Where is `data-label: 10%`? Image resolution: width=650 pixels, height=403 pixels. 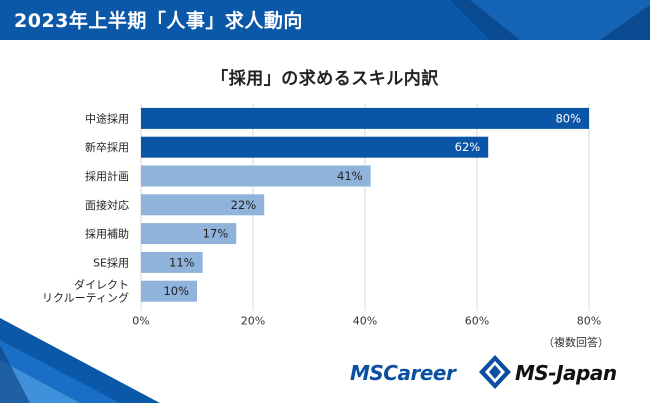
data-label: 10% is located at coordinates (176, 291).